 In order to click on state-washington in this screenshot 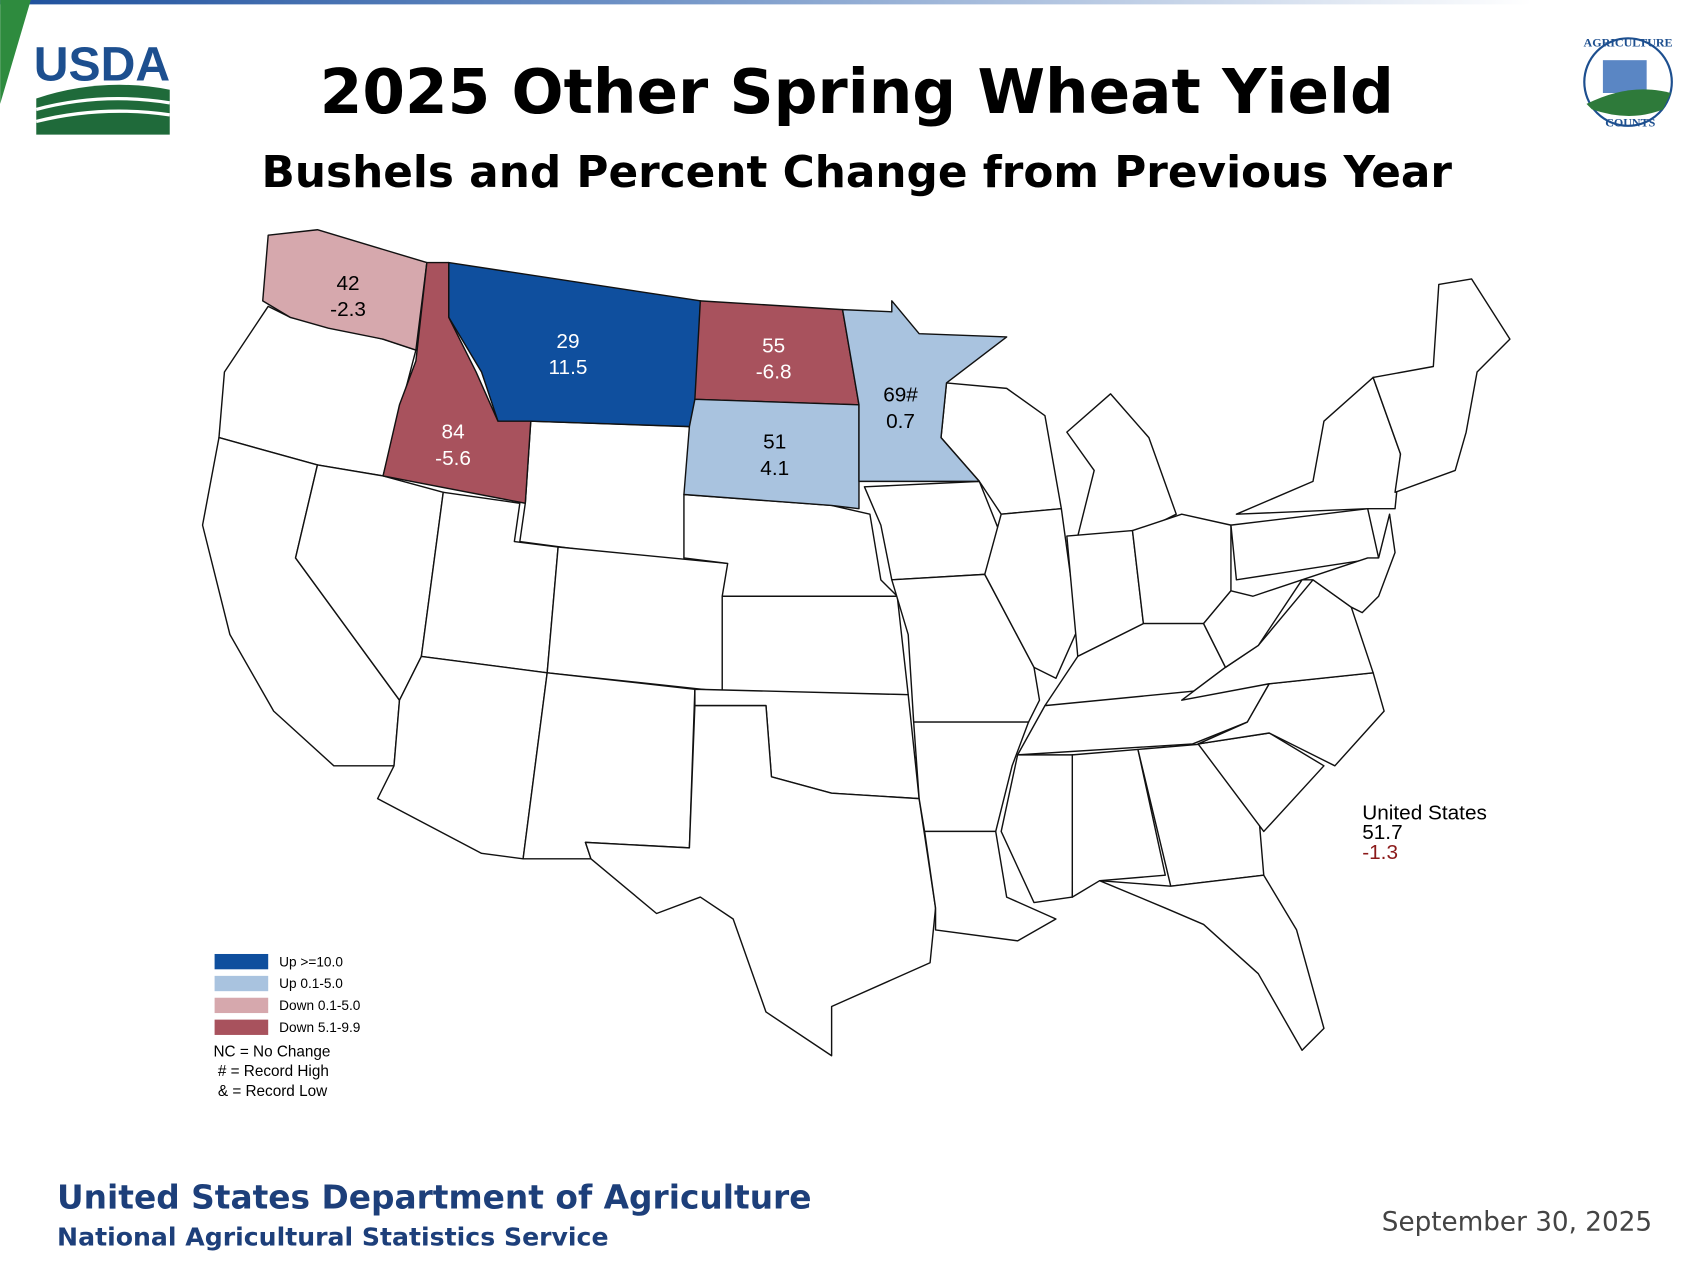, I will do `click(345, 290)`.